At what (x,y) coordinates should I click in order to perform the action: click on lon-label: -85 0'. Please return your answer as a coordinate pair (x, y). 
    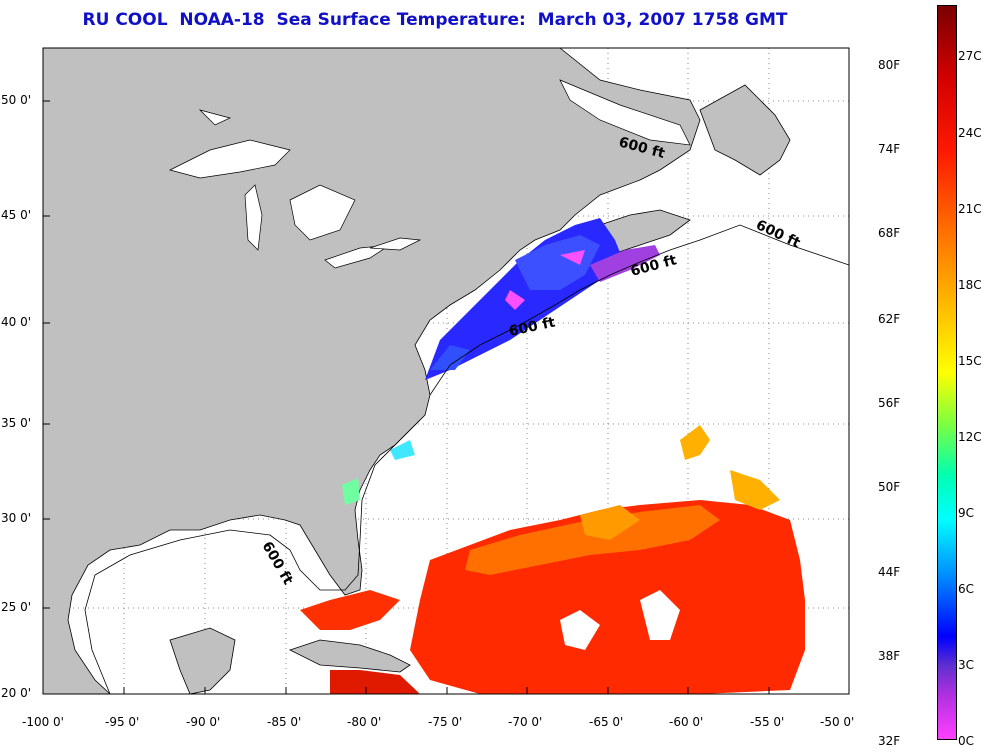
    Looking at the image, I should click on (284, 722).